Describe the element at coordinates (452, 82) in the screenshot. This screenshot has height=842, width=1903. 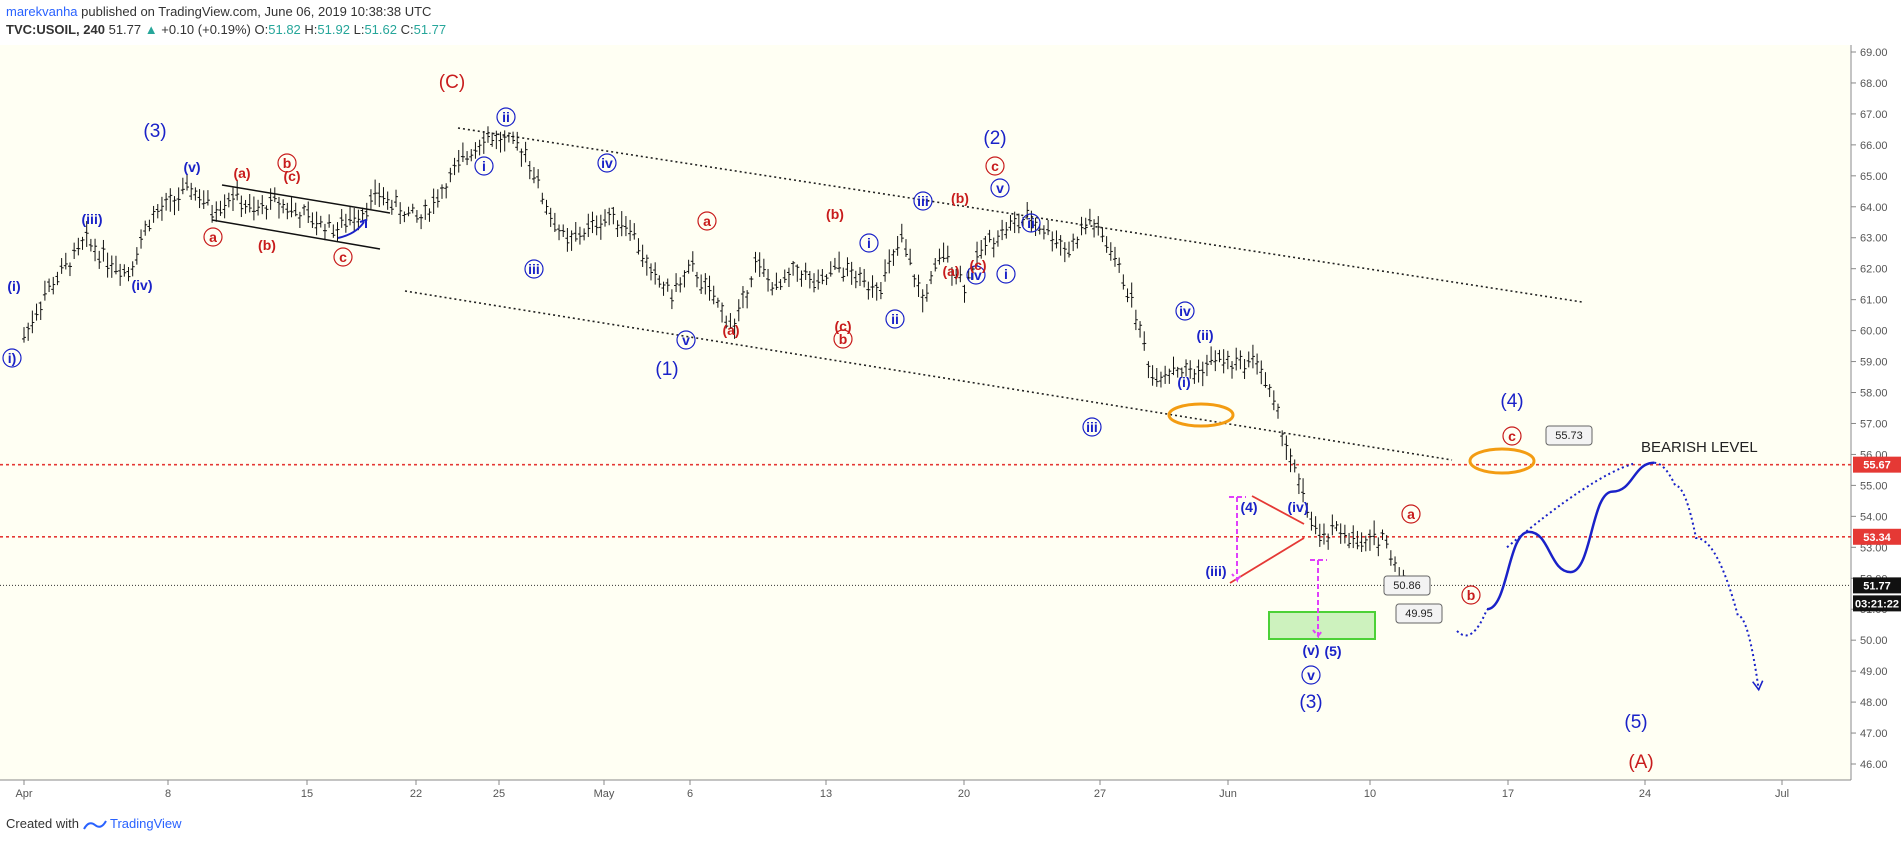
I see `wave-label-red: (C)` at that location.